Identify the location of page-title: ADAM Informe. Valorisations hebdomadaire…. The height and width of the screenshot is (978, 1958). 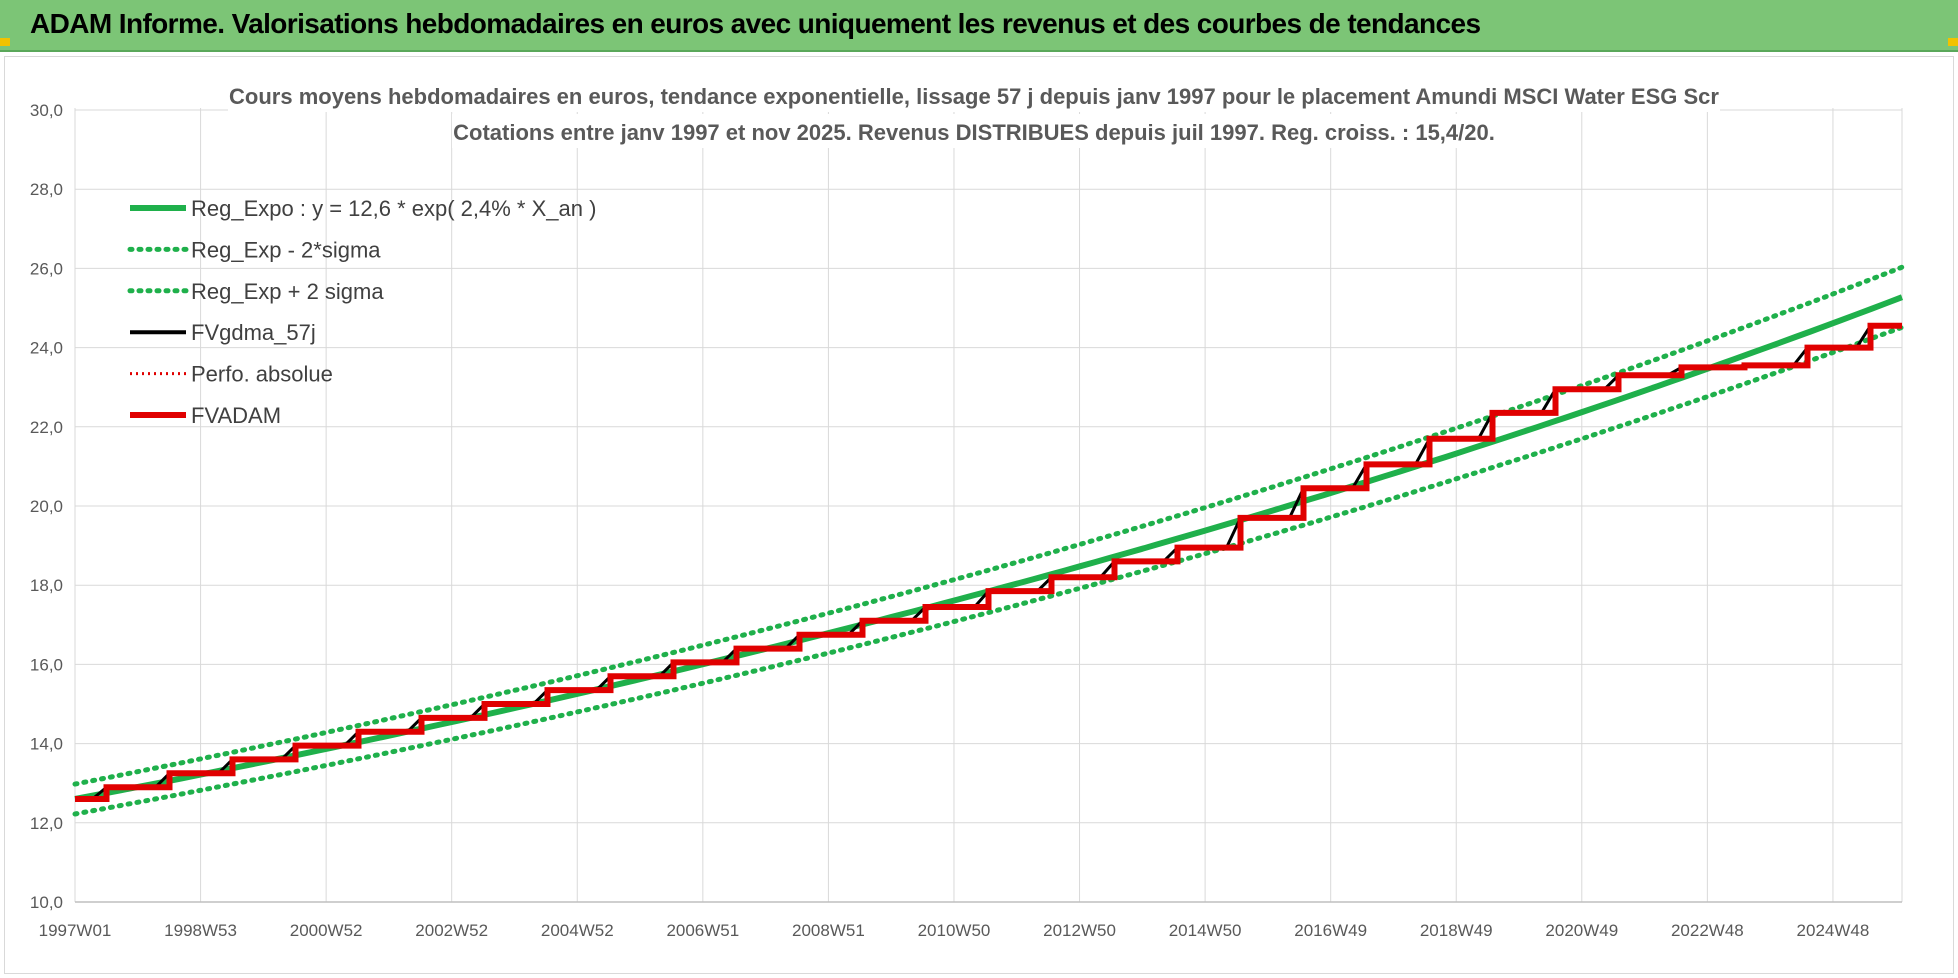
(755, 23).